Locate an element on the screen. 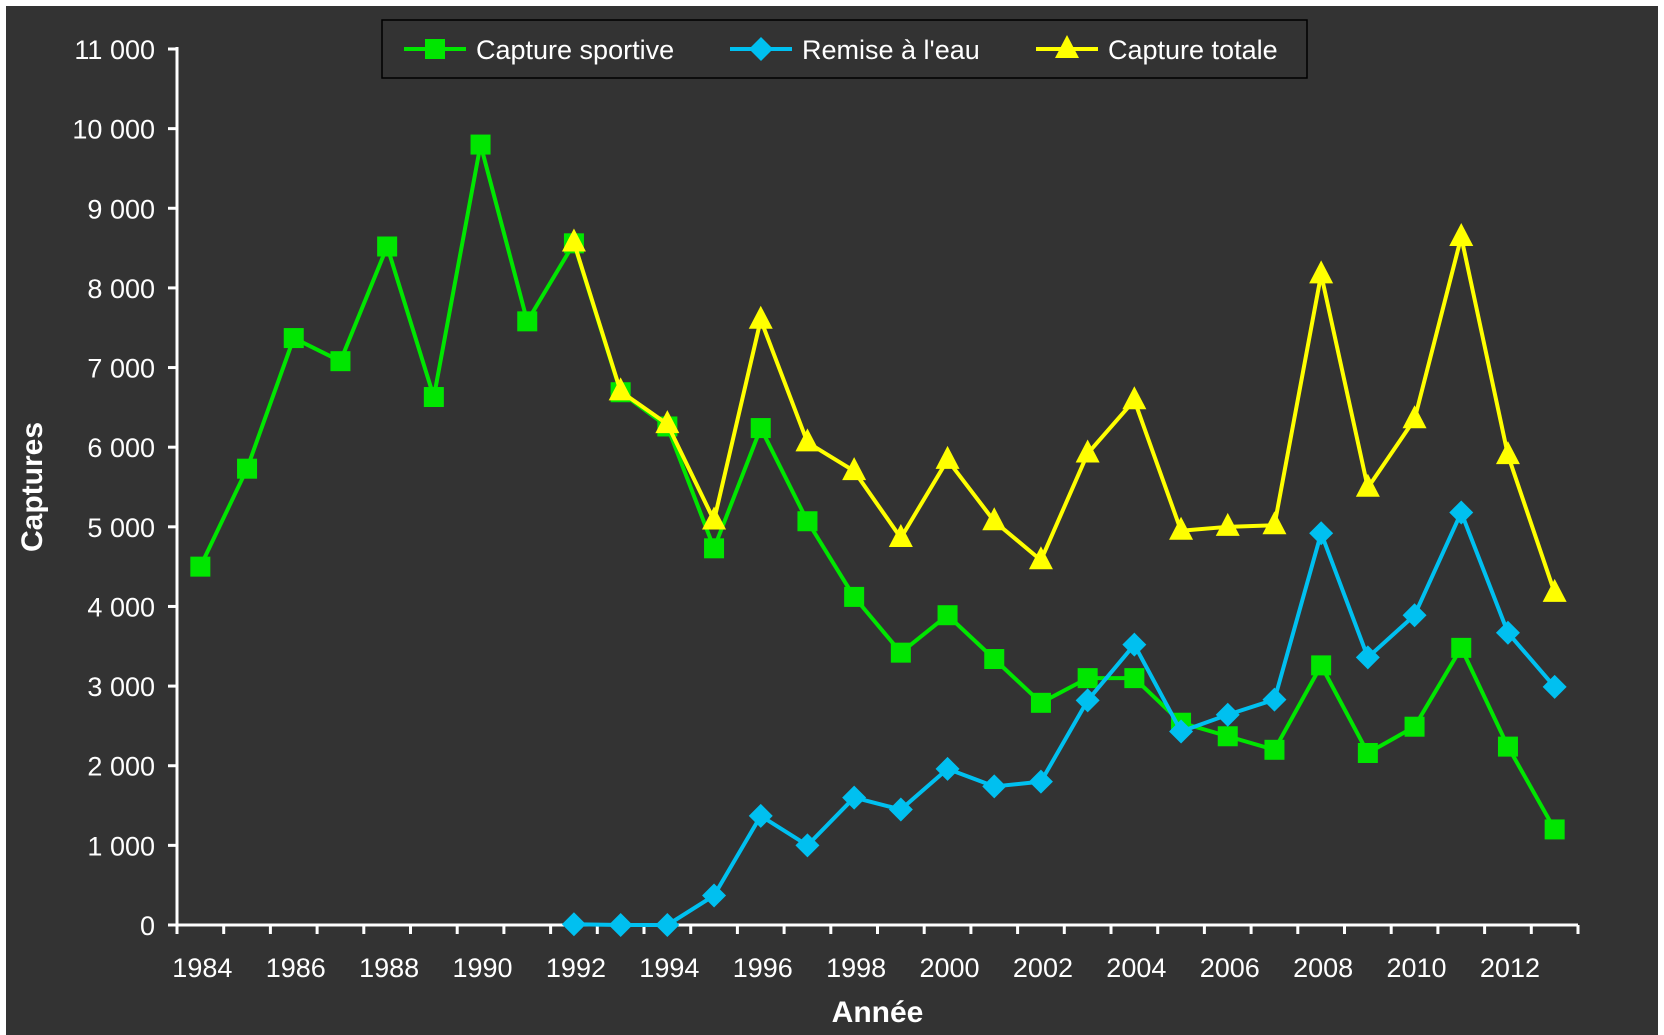 The image size is (1664, 1035). x-tick-label: 1990 is located at coordinates (483, 968).